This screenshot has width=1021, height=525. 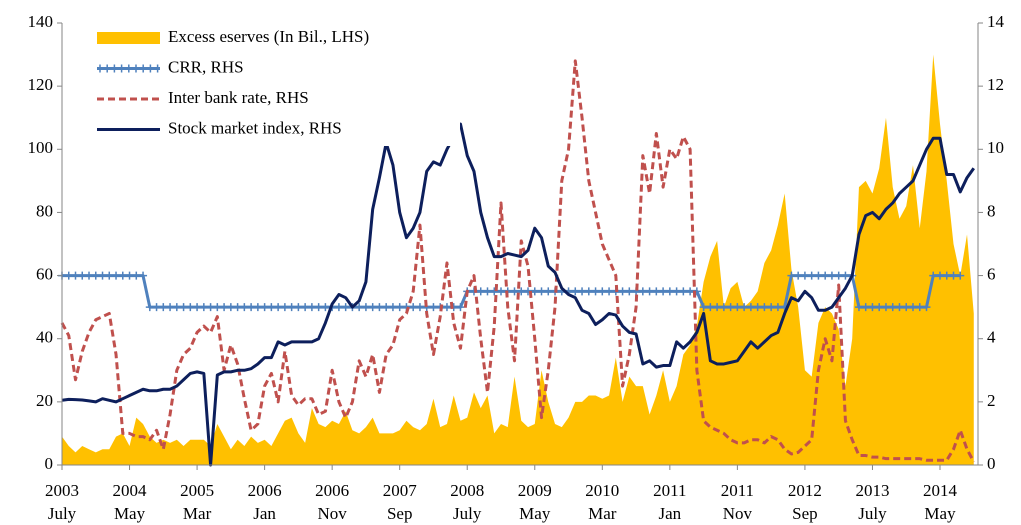 What do you see at coordinates (41, 84) in the screenshot?
I see `y-tick-label: 120` at bounding box center [41, 84].